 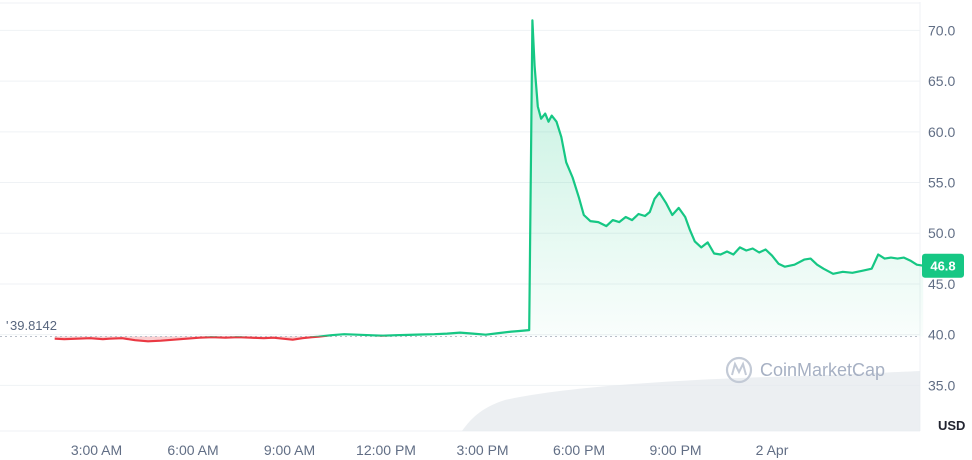 I want to click on y-axis: 35.0 40.0 45.0 50.0 55.0 60.0 65.0 70.0, so click(x=941, y=207).